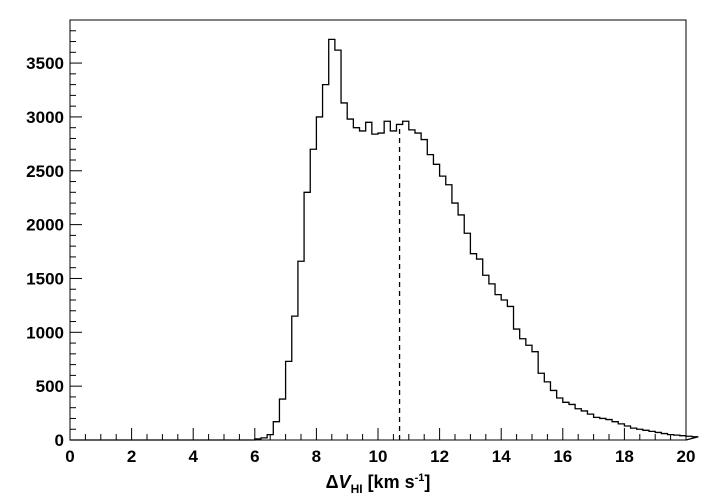 The image size is (726, 500). Describe the element at coordinates (193, 456) in the screenshot. I see `x-tick-label: 4` at that location.